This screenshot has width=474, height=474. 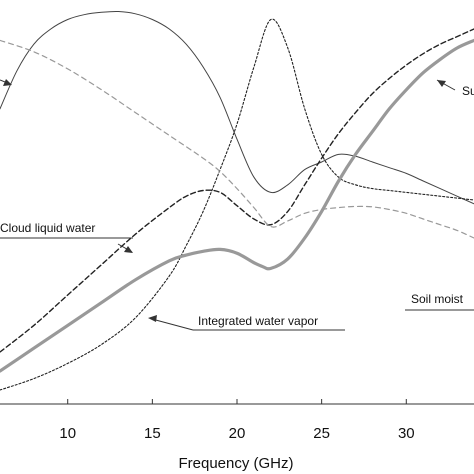 I want to click on annotation-arrowhead-cloud, so click(x=128, y=249).